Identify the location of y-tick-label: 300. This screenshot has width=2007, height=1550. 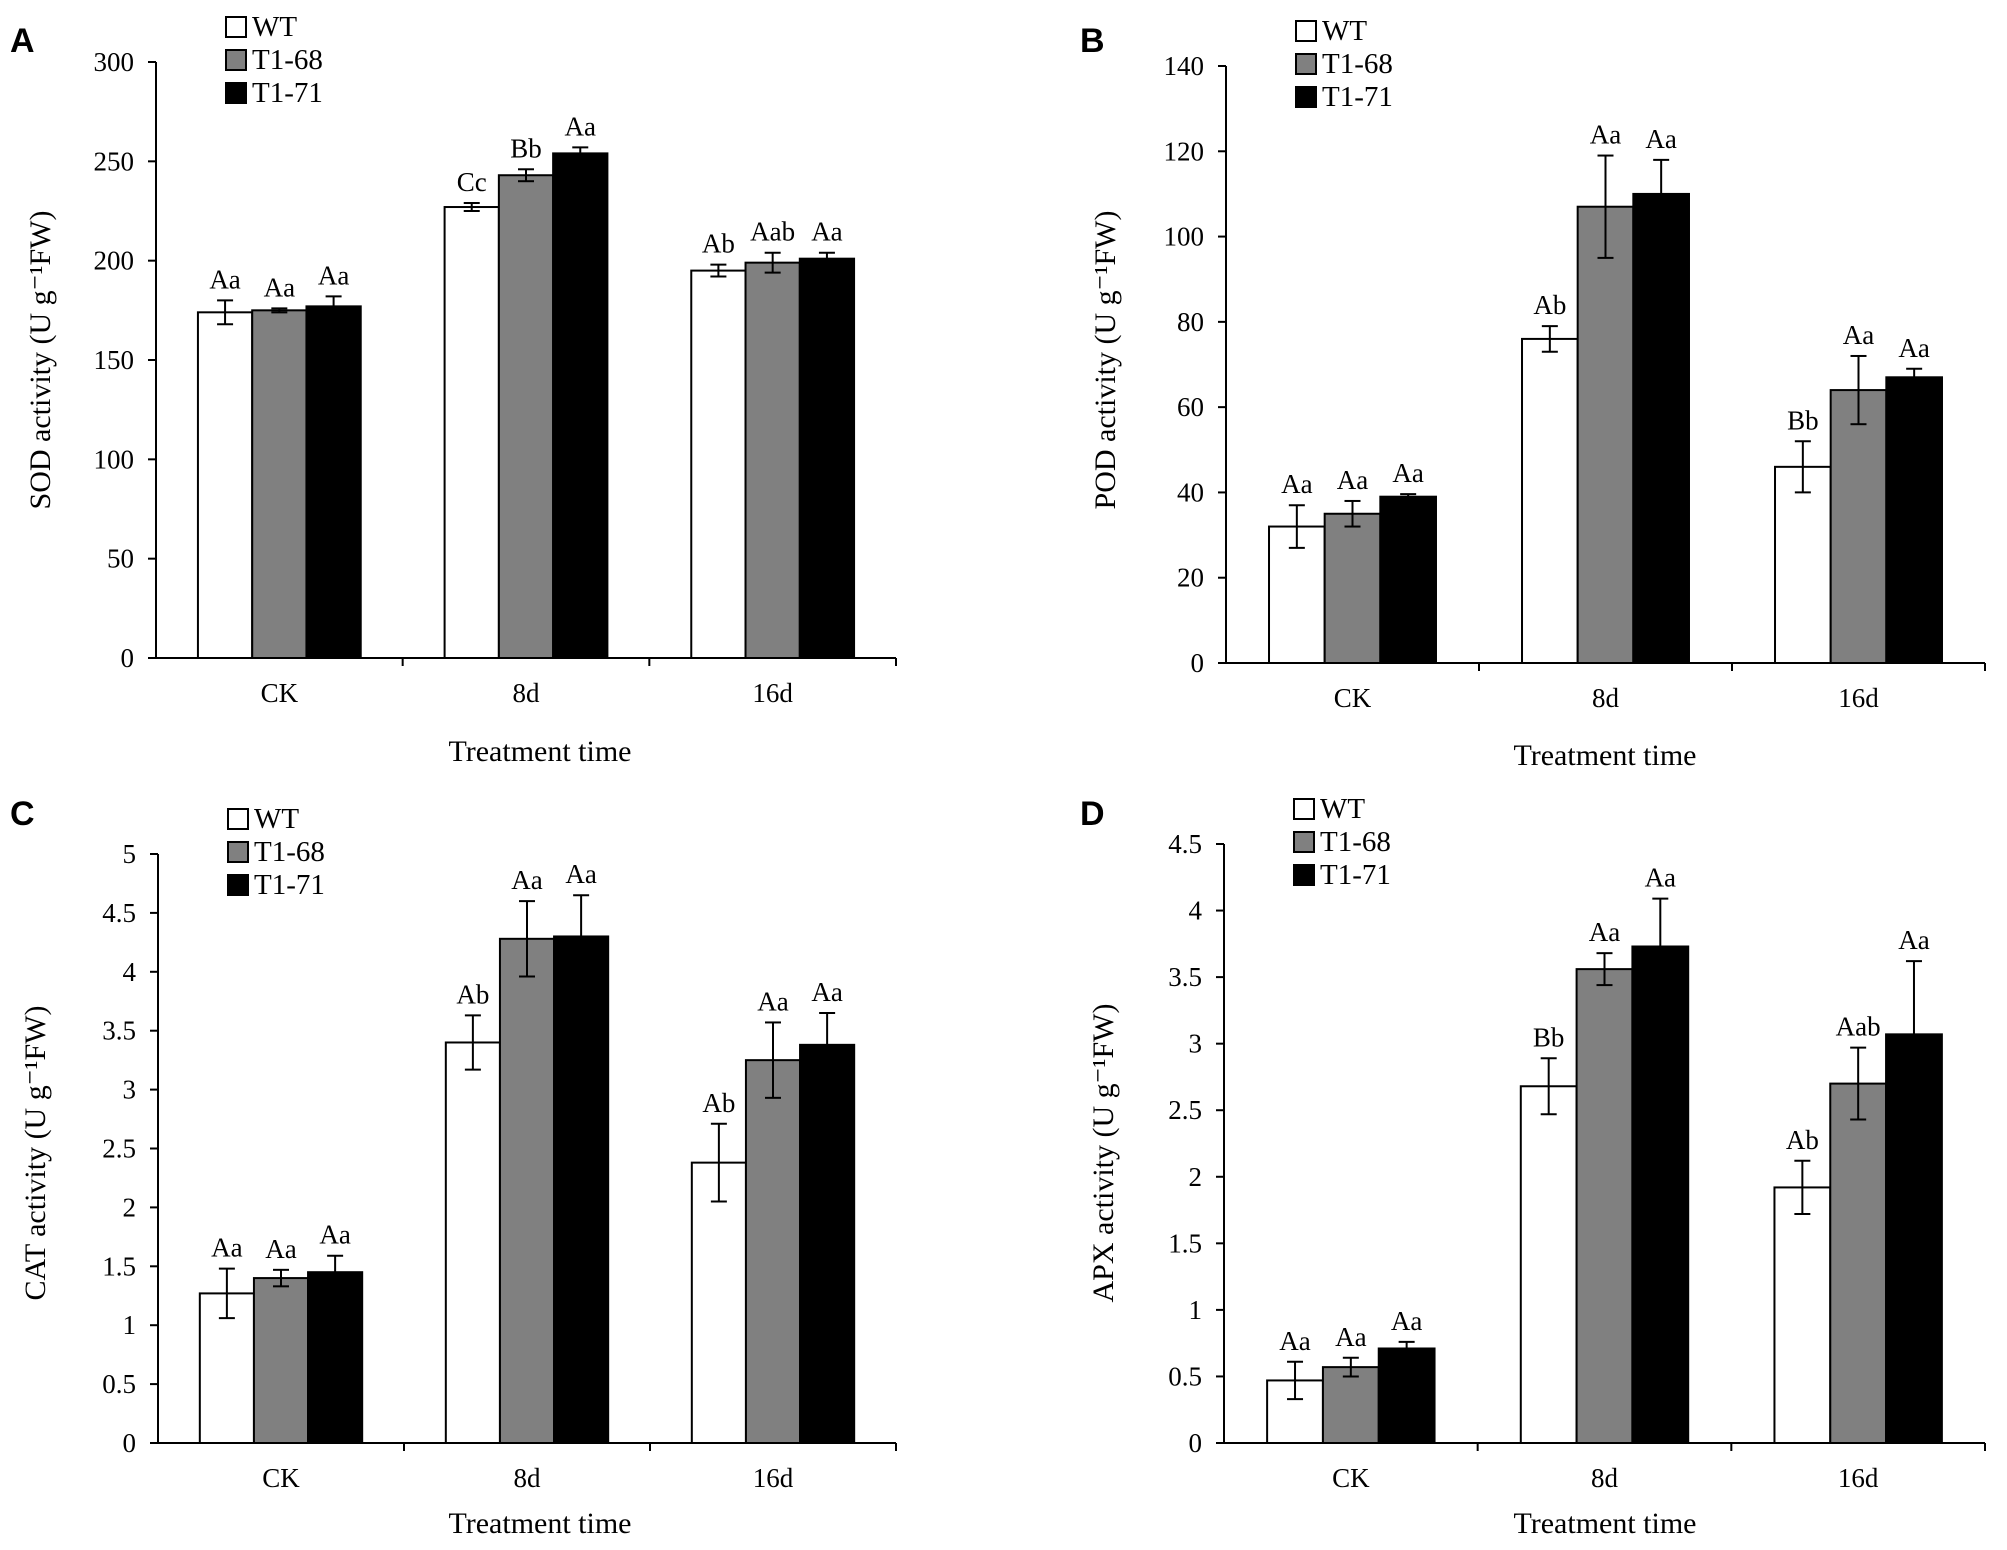
(114, 62).